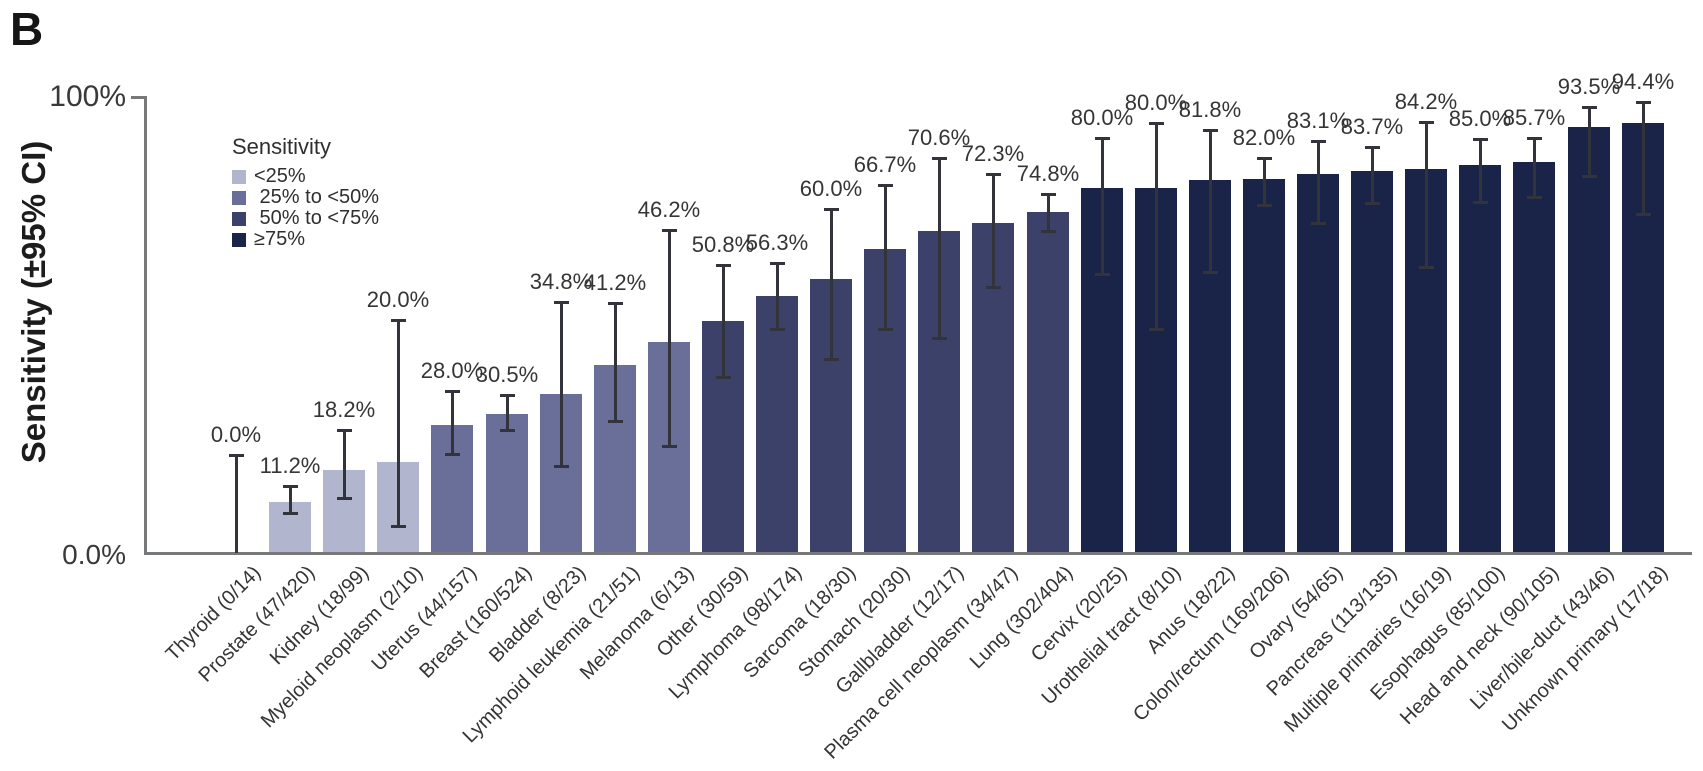 This screenshot has width=1703, height=771. Describe the element at coordinates (305, 218) in the screenshot. I see `legend-item: 50% to <75%` at that location.